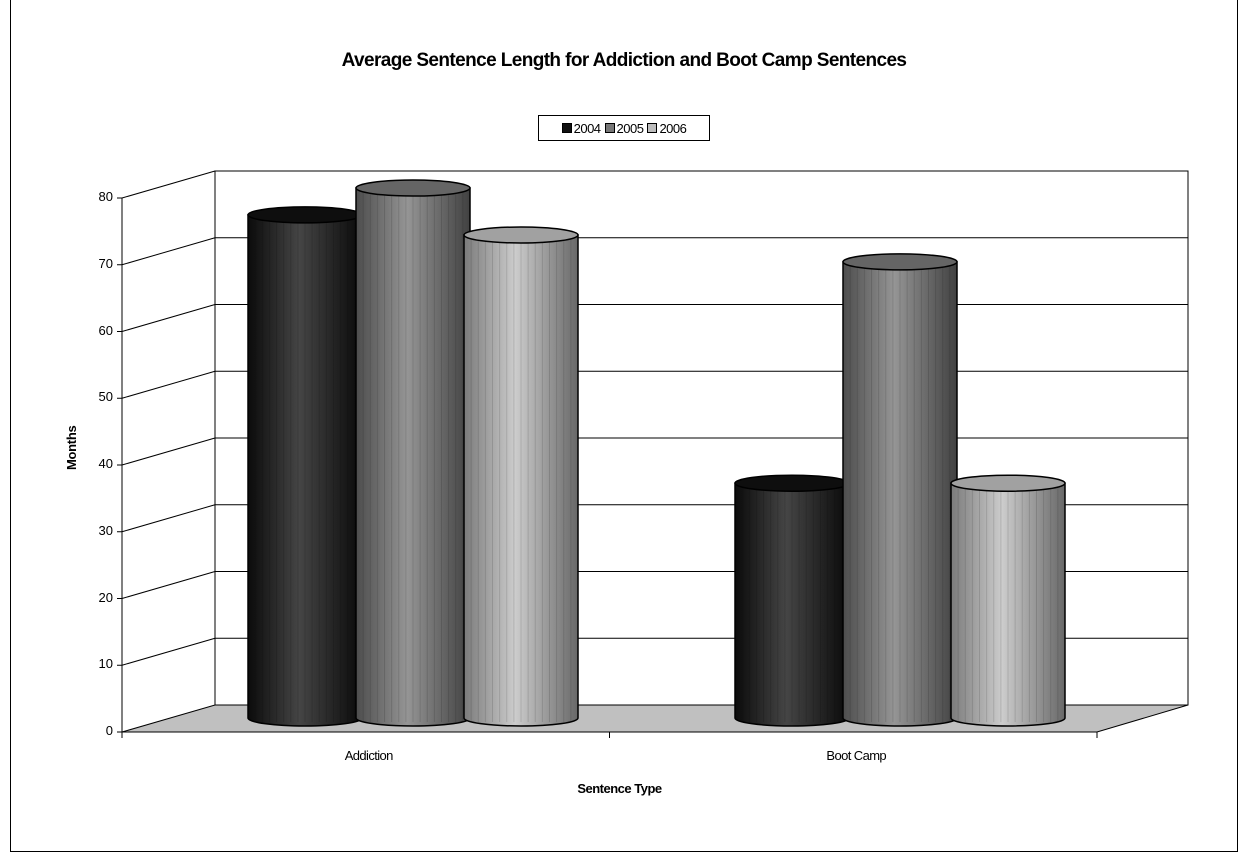 The height and width of the screenshot is (853, 1239). I want to click on bar-top-2004-addiction, so click(305, 215).